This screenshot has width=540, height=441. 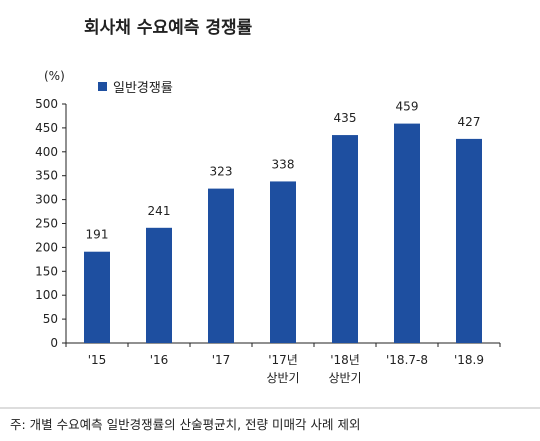 I want to click on y-tick-label: 450, so click(x=46, y=128).